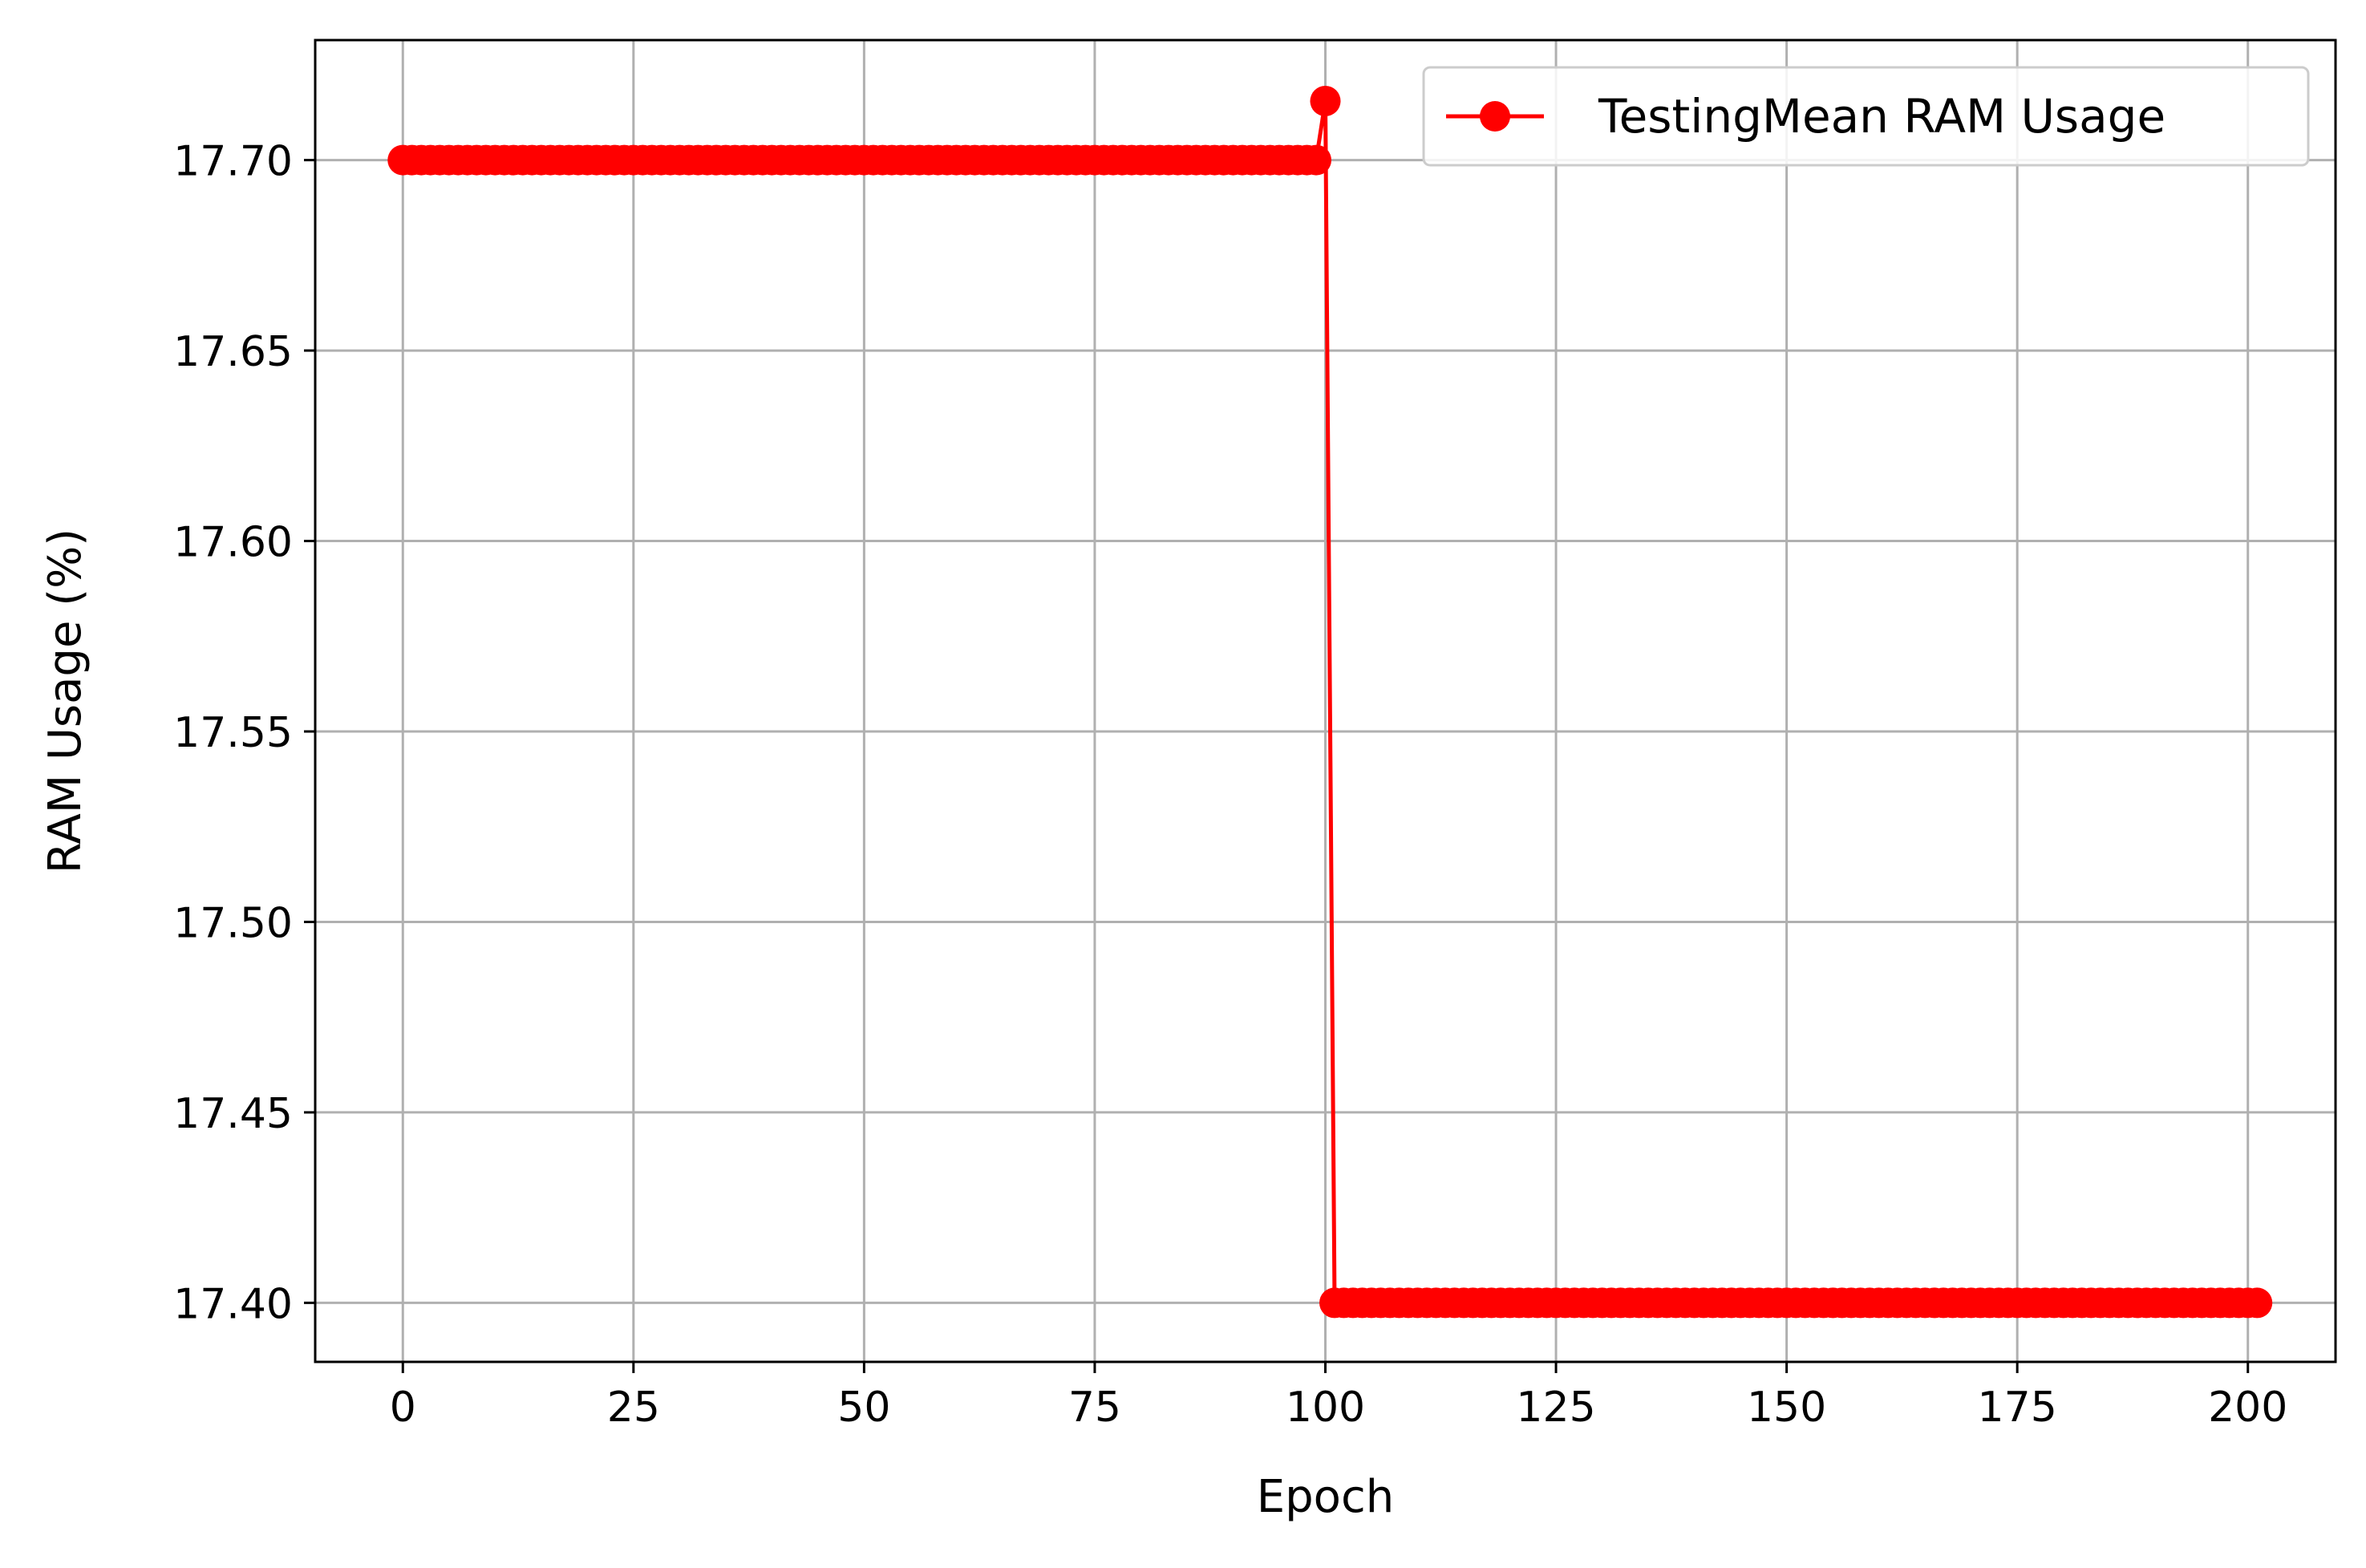 The width and height of the screenshot is (2366, 1568). What do you see at coordinates (403, 1408) in the screenshot?
I see `x-tick-label: 0` at bounding box center [403, 1408].